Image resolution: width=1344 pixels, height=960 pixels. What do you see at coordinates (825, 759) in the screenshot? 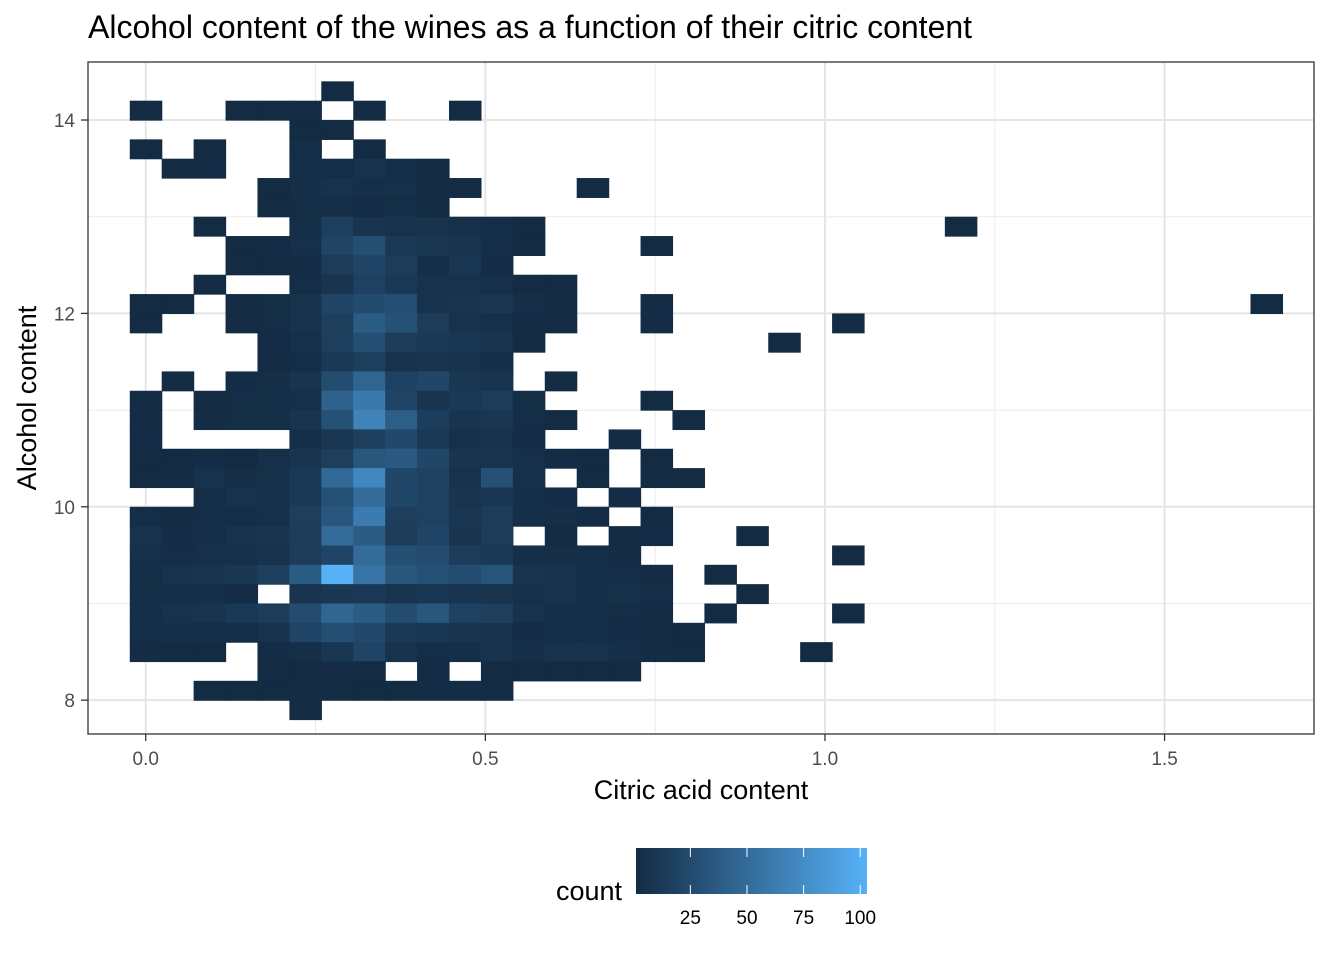
I see `x-tick-label: 1.0` at bounding box center [825, 759].